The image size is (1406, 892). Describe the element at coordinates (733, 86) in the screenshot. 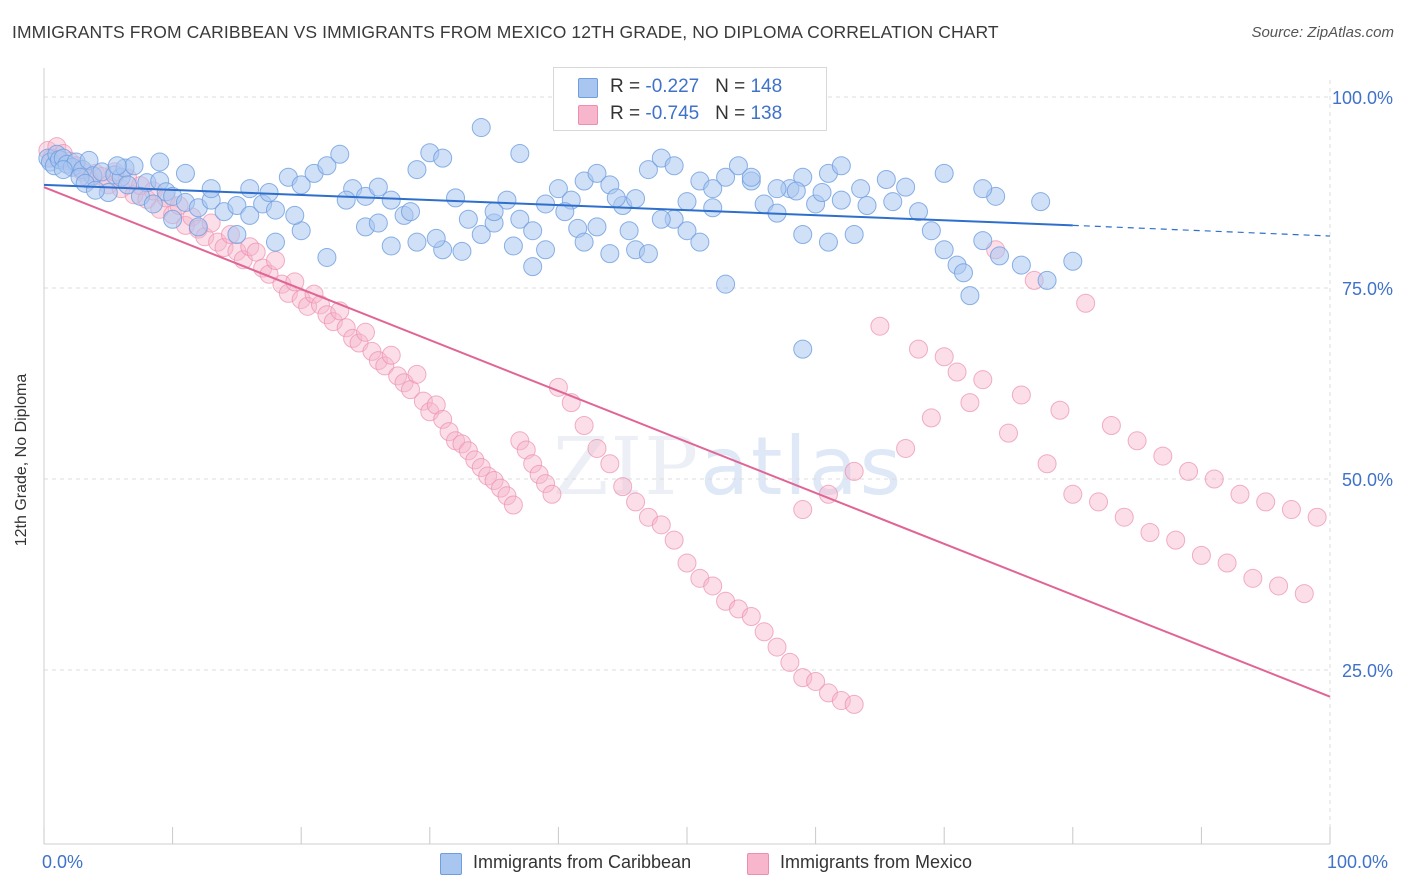

I see `legend-n-label: N =` at that location.